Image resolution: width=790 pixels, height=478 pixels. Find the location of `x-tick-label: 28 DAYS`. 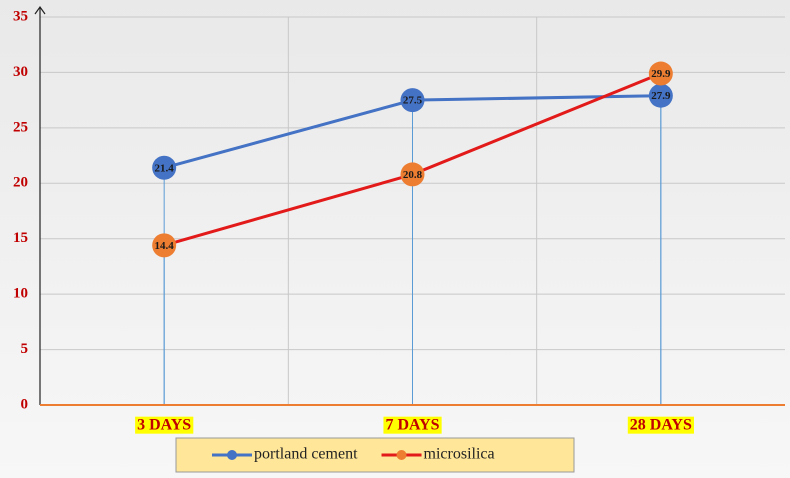

x-tick-label: 28 DAYS is located at coordinates (661, 425).